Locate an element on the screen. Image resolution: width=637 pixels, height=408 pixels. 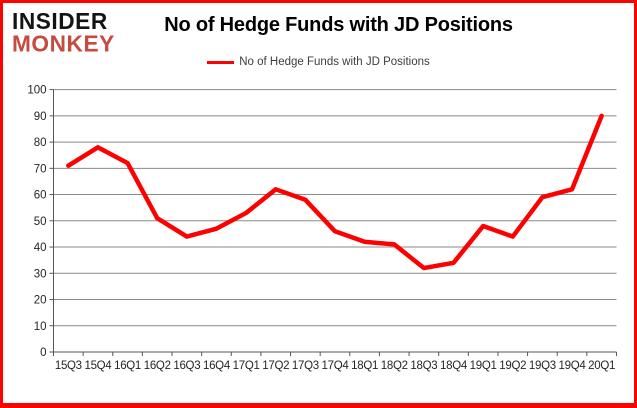
y-axis-tick-label: 10 is located at coordinates (40, 327).